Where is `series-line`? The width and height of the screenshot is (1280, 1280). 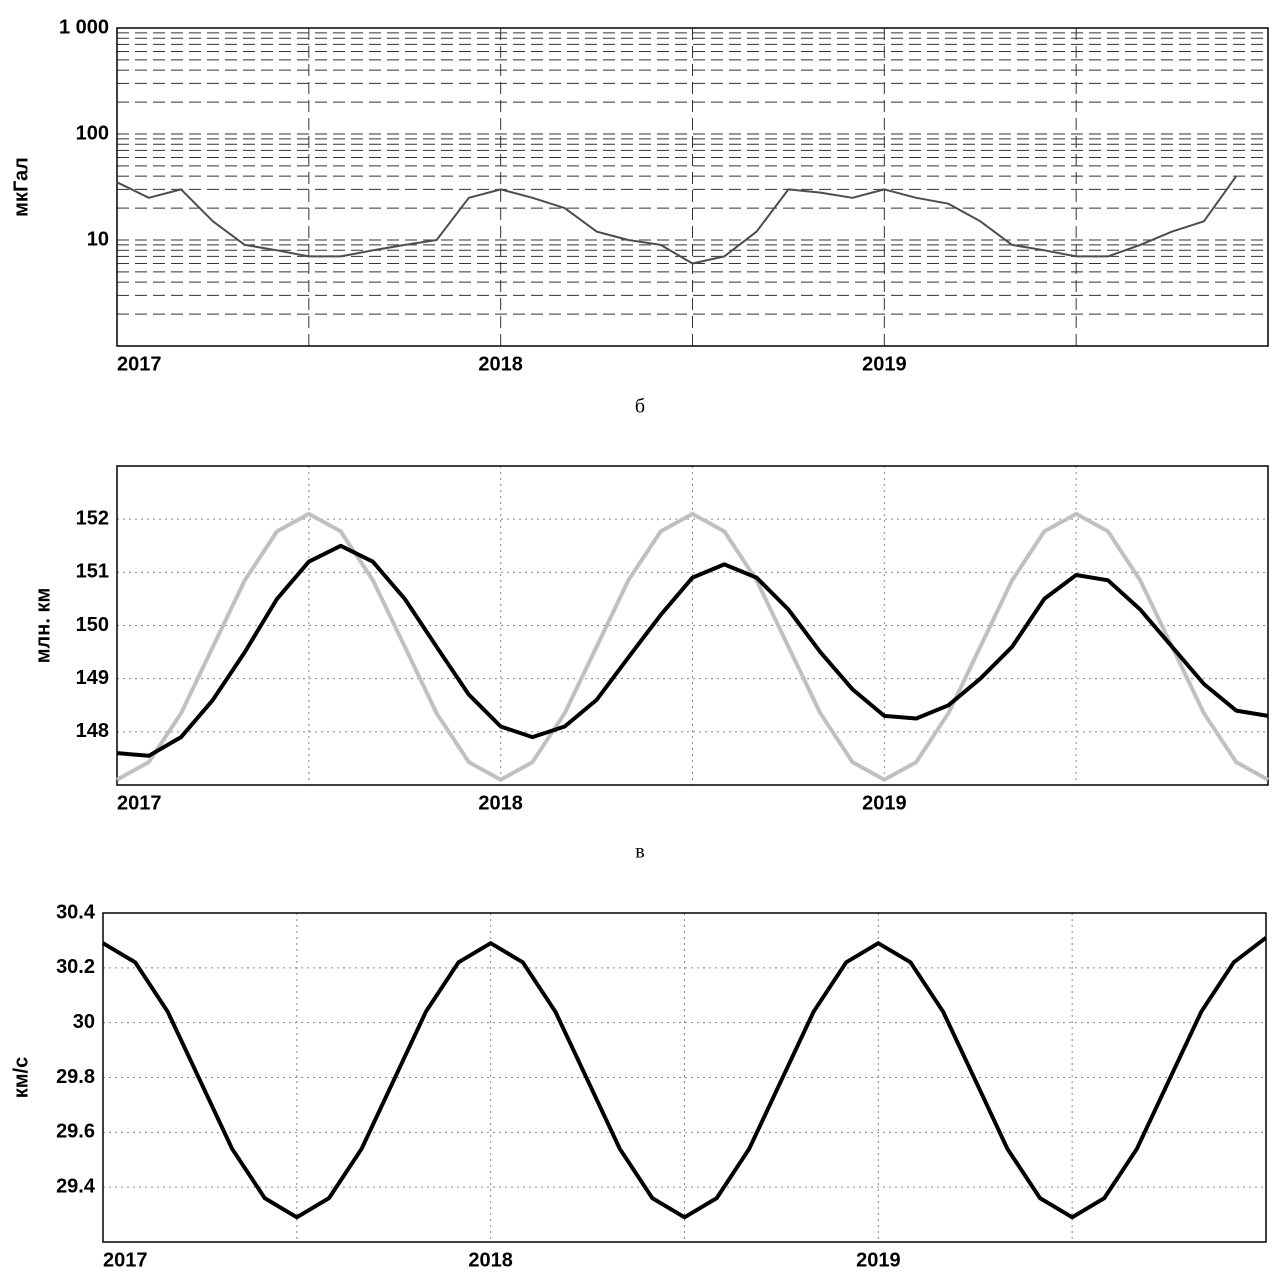
series-line is located at coordinates (677, 220).